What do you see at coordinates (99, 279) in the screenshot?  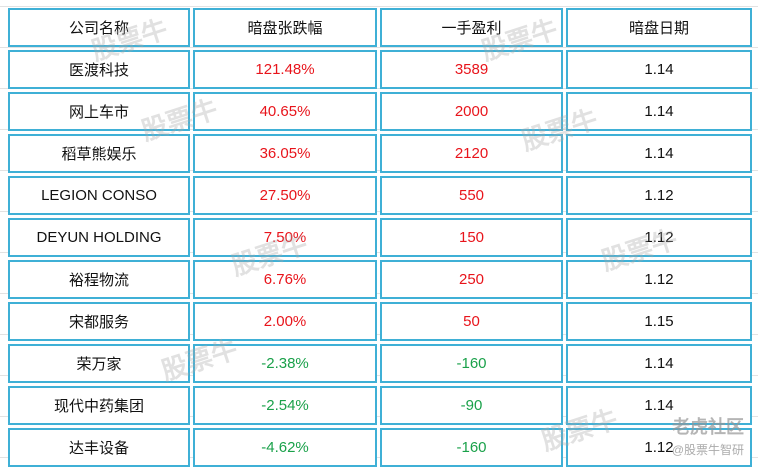 I see `company-cell: 裕程物流` at bounding box center [99, 279].